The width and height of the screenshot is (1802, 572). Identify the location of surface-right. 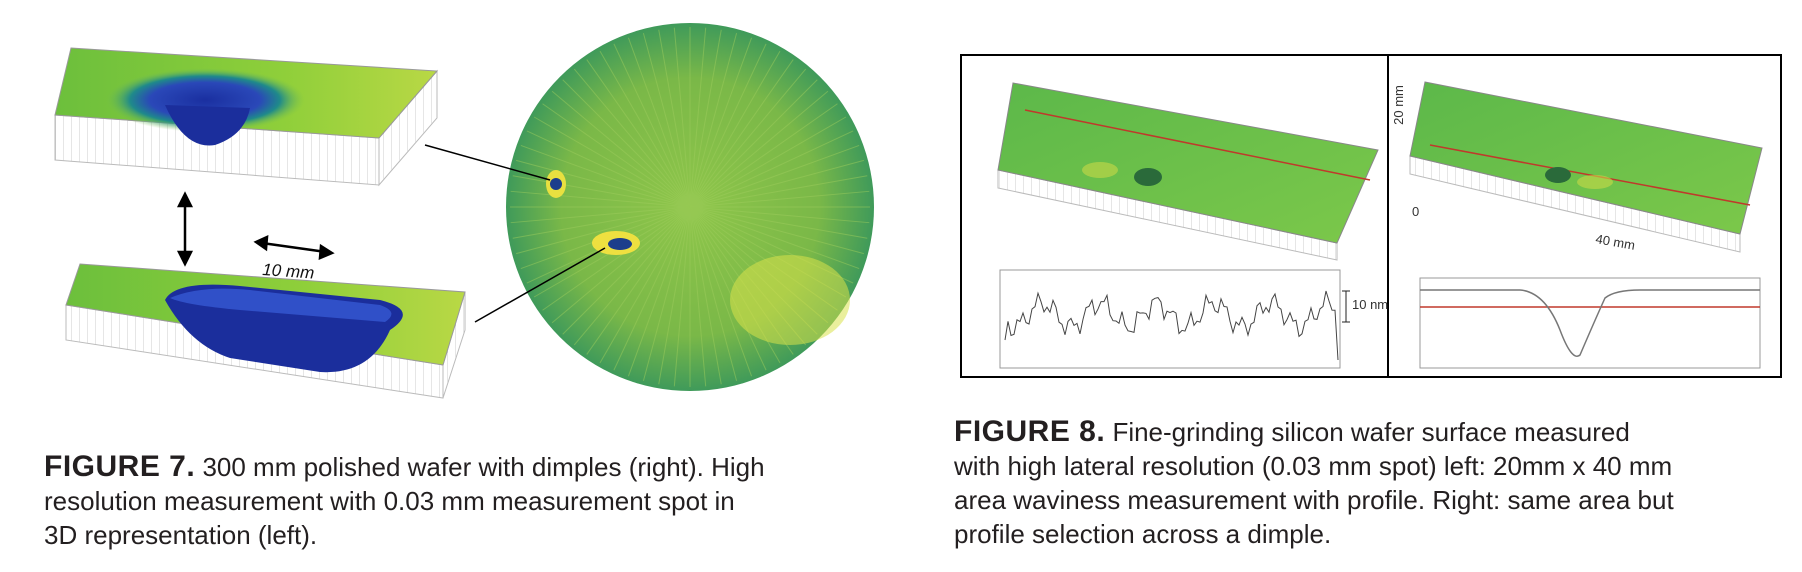
(1586, 167).